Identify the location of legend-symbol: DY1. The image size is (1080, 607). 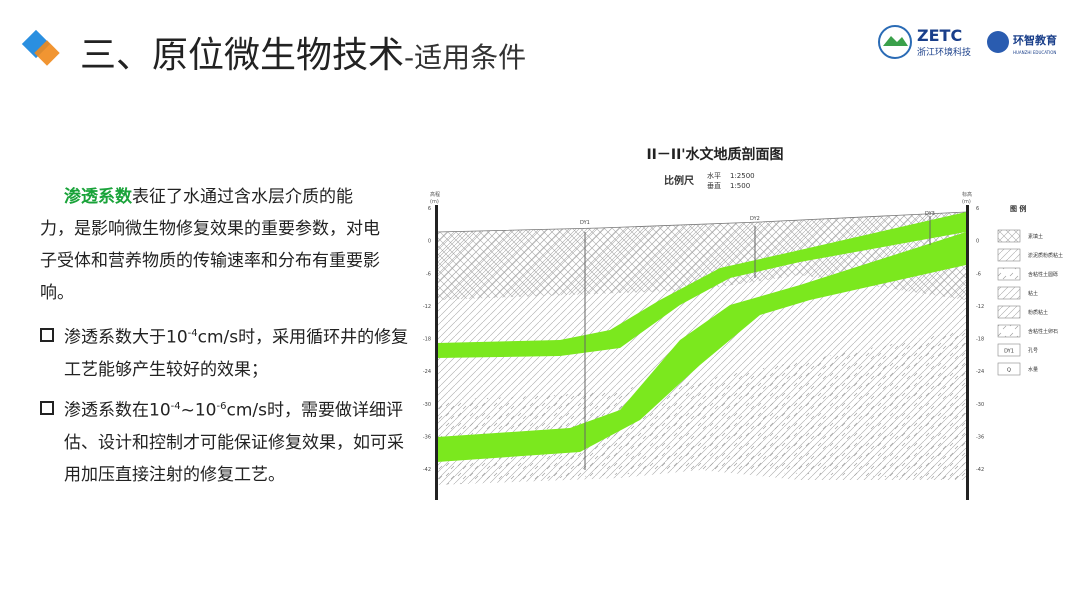
(1009, 352).